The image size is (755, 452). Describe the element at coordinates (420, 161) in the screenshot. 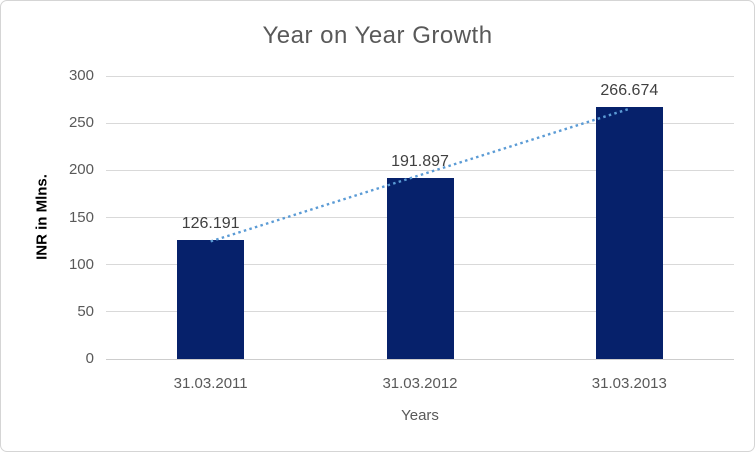

I see `bar-data-label: 191.897` at that location.